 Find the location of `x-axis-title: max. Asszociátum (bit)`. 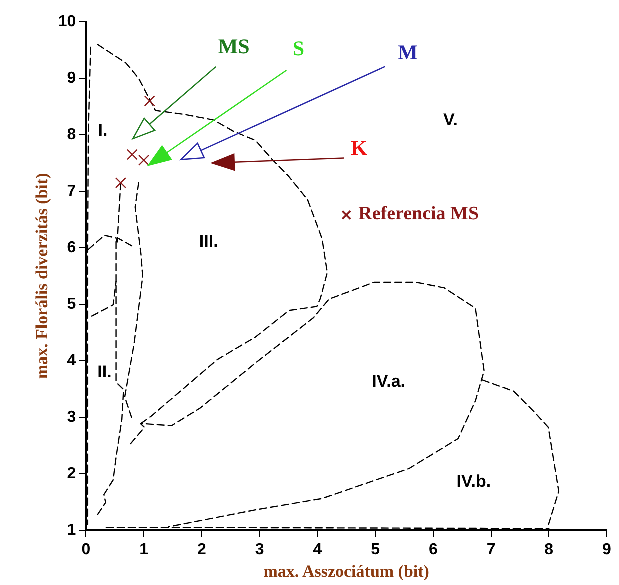

x-axis-title: max. Asszociátum (bit) is located at coordinates (347, 572).